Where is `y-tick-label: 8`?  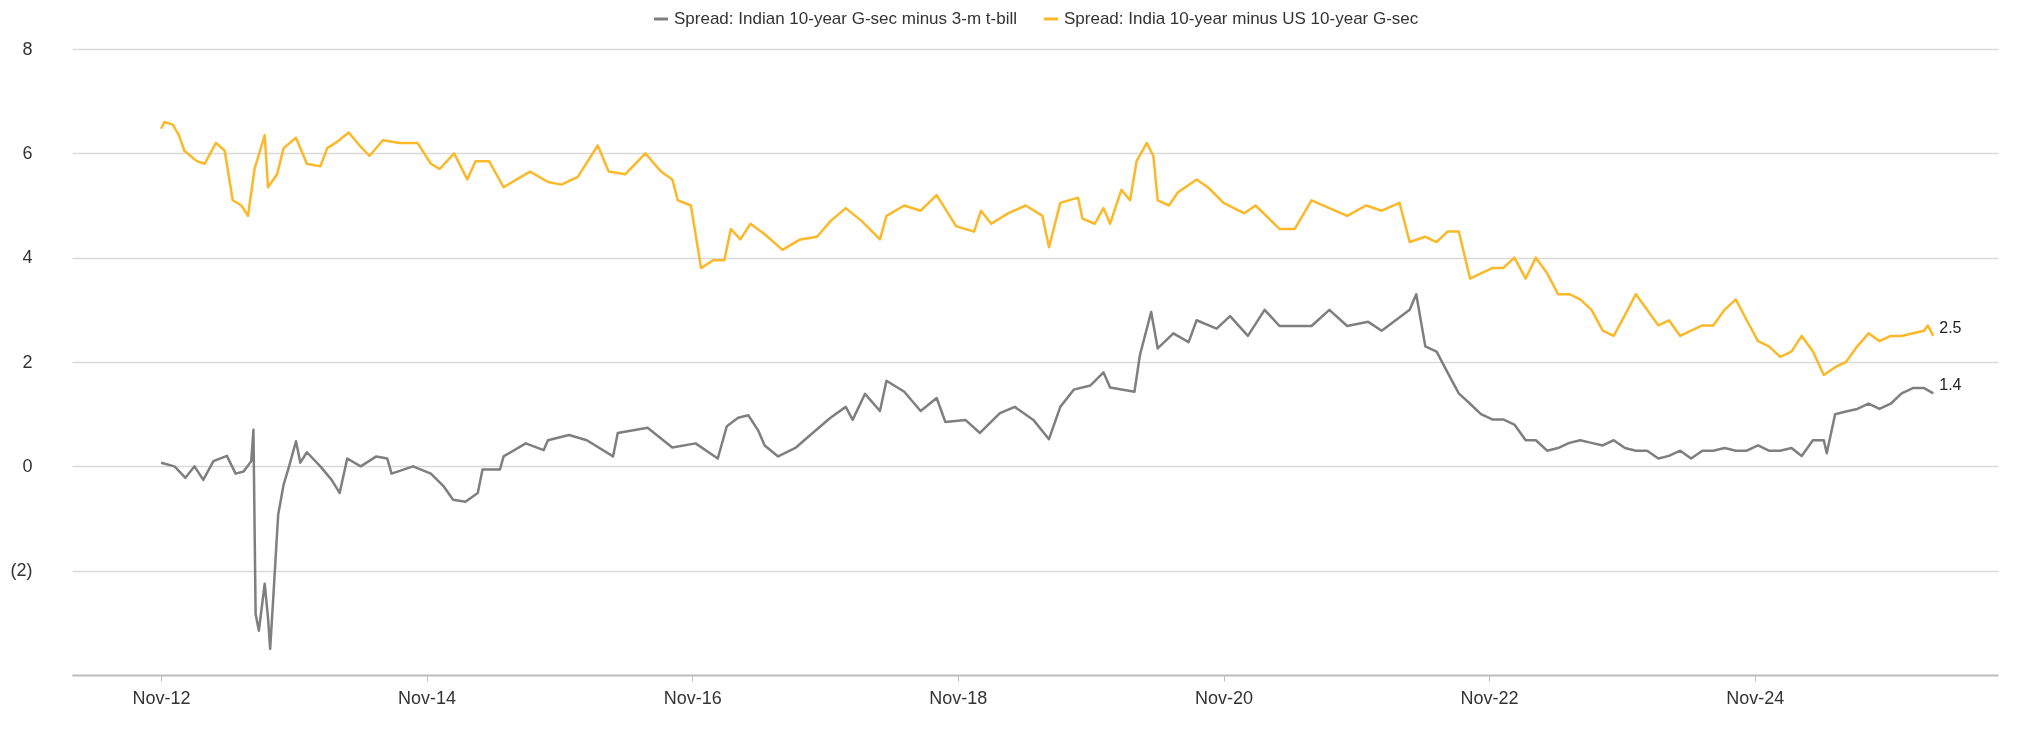 y-tick-label: 8 is located at coordinates (27, 48).